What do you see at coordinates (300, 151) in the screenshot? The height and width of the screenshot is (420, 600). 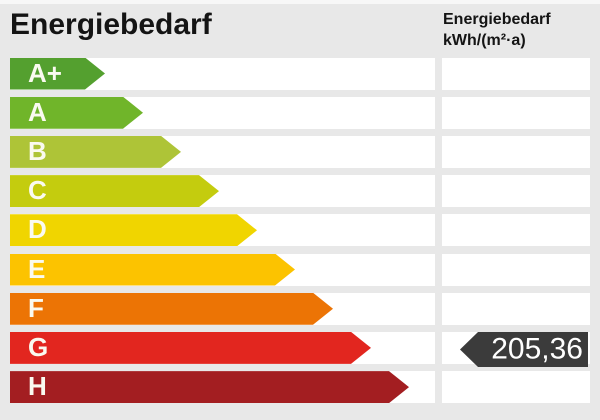 I see `scale-row: B` at bounding box center [300, 151].